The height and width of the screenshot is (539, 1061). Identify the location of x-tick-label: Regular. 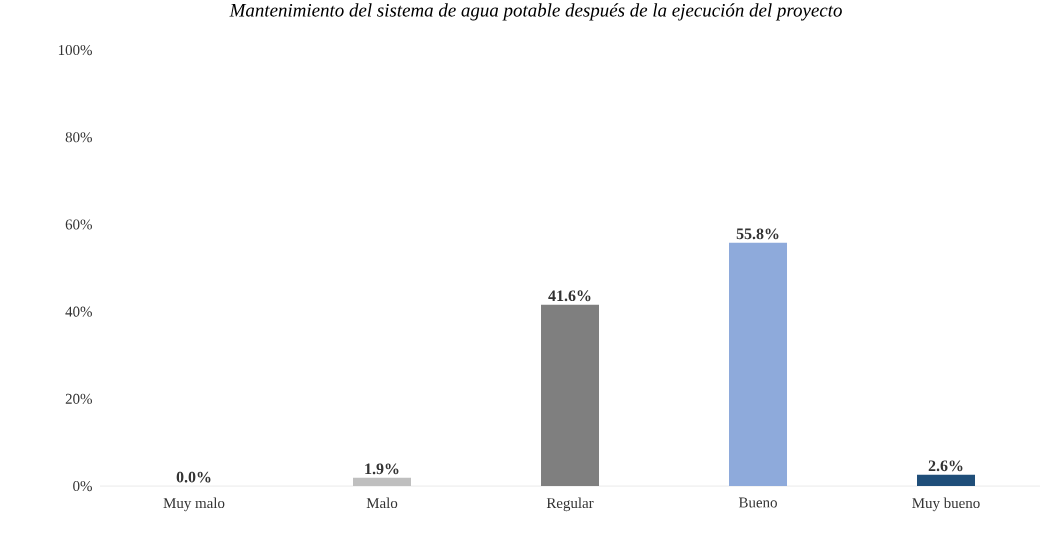
(570, 504).